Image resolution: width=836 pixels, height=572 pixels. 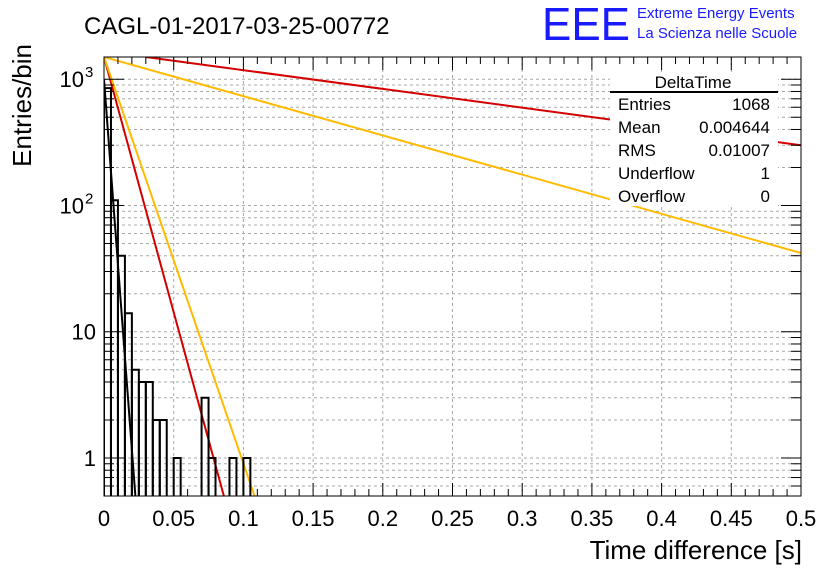 What do you see at coordinates (237, 26) in the screenshot?
I see `chart-title: CAGL-01-2017-03-25-00772` at bounding box center [237, 26].